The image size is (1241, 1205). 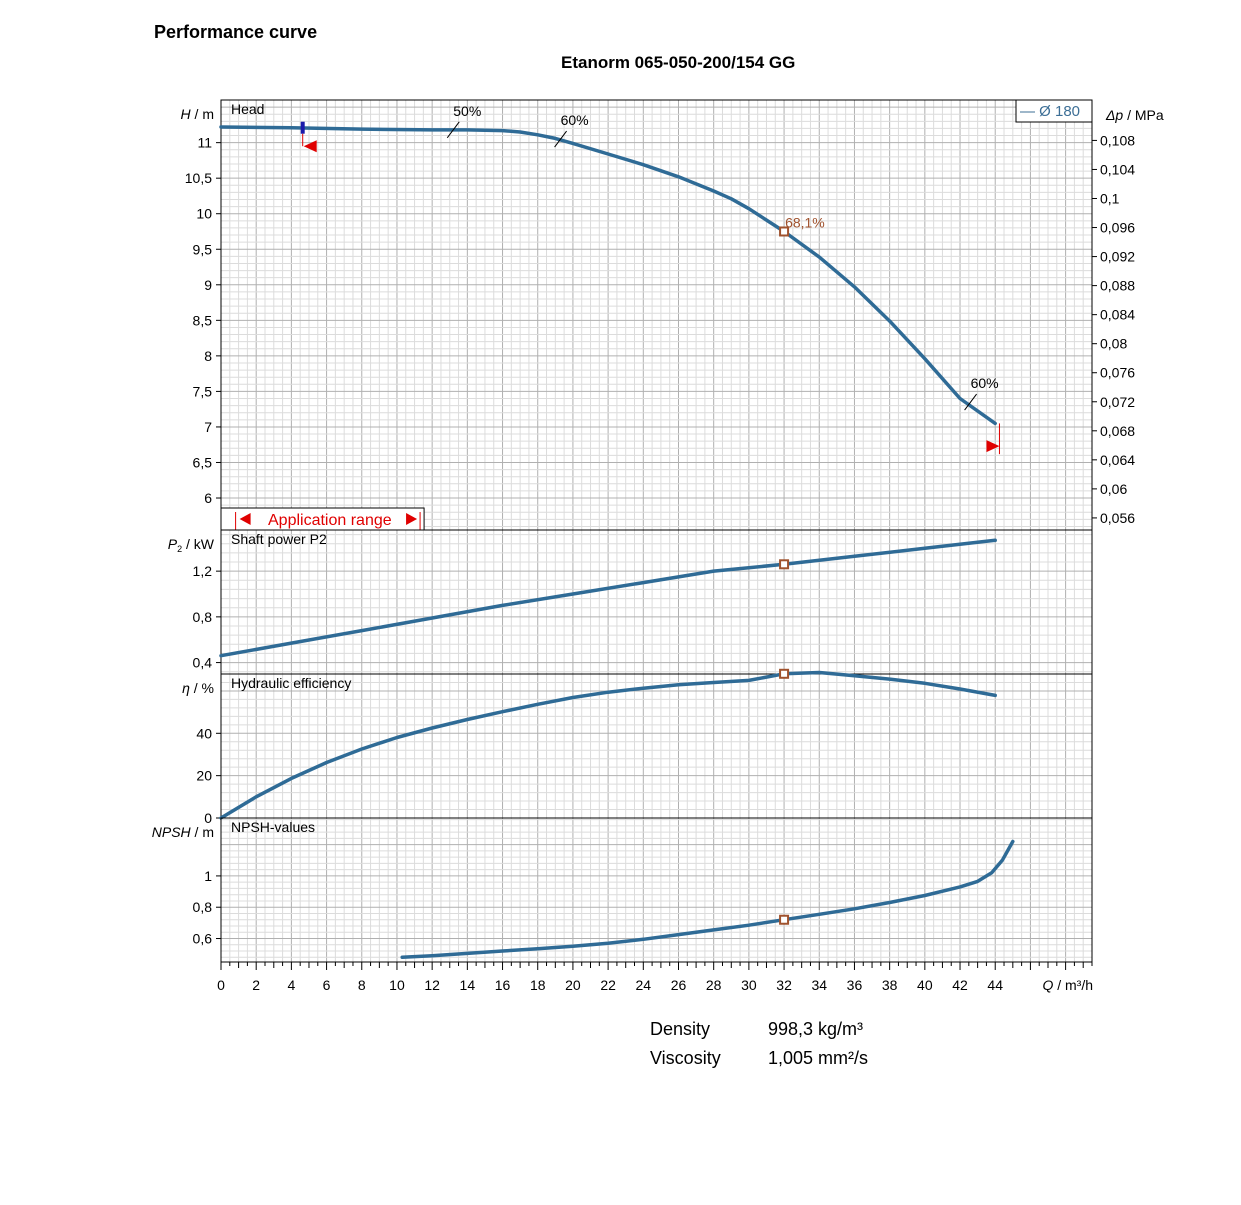 I want to click on viscosity-value: 1,005 mm²/s, so click(x=818, y=1058).